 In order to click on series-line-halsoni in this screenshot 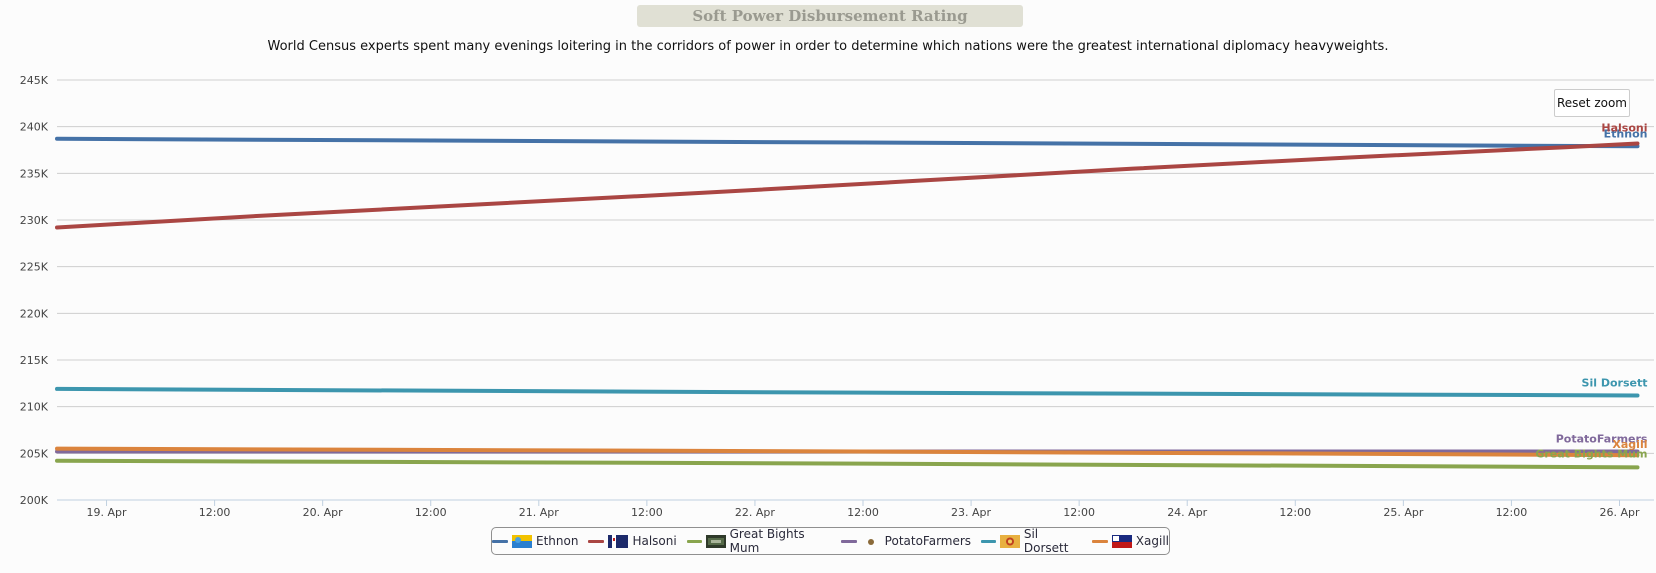, I will do `click(847, 185)`.